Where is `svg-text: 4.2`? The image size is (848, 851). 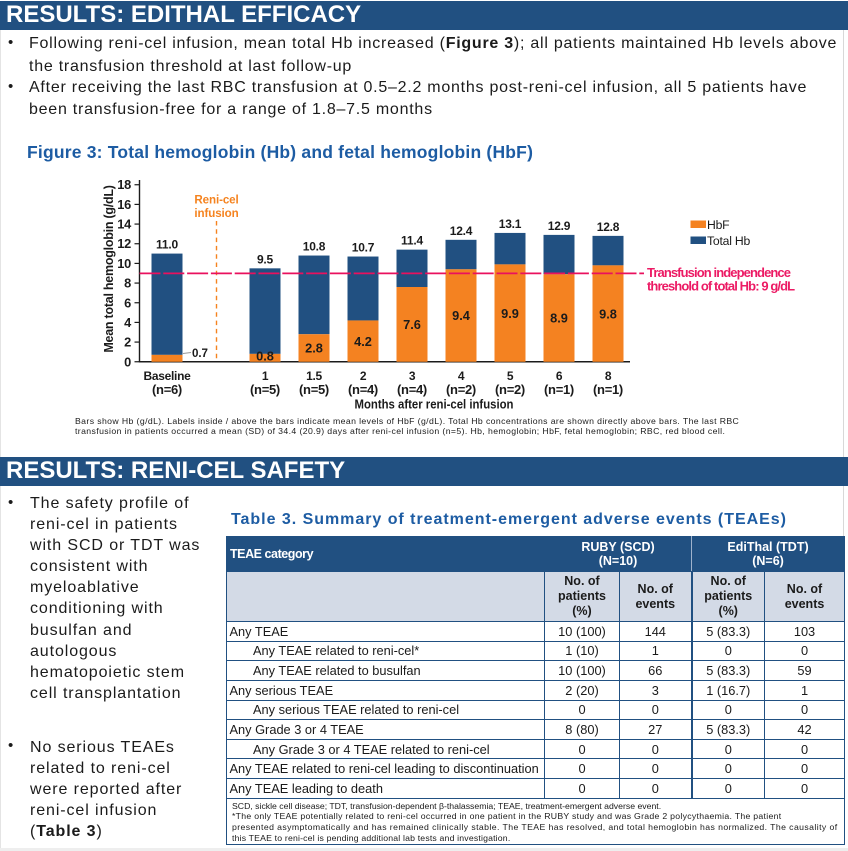
svg-text: 4.2 is located at coordinates (363, 341).